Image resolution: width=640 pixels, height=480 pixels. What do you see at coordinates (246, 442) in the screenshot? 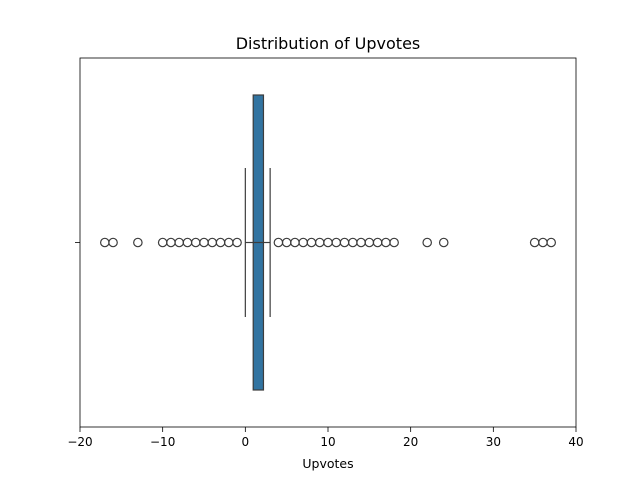
I see `x-tick-label: 0` at bounding box center [246, 442].